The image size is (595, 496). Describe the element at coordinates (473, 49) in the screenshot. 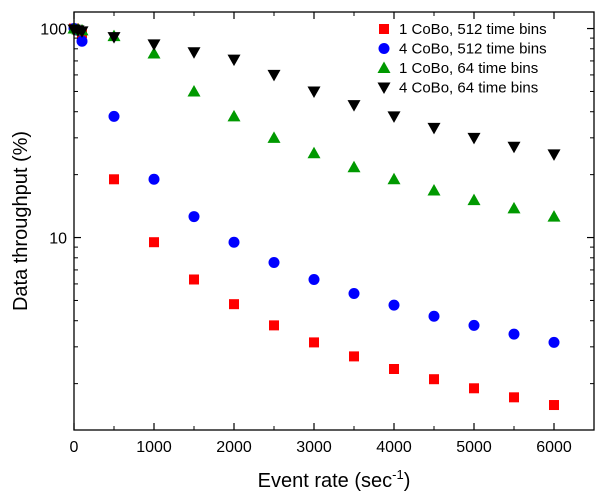

I see `legend-entry: 4 CoBo, 512 time bins` at that location.